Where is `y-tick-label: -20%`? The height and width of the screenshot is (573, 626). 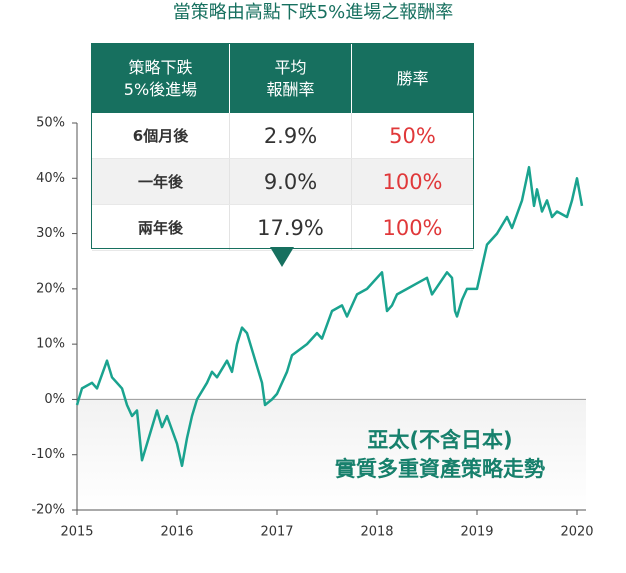
y-tick-label: -20% is located at coordinates (48, 510).